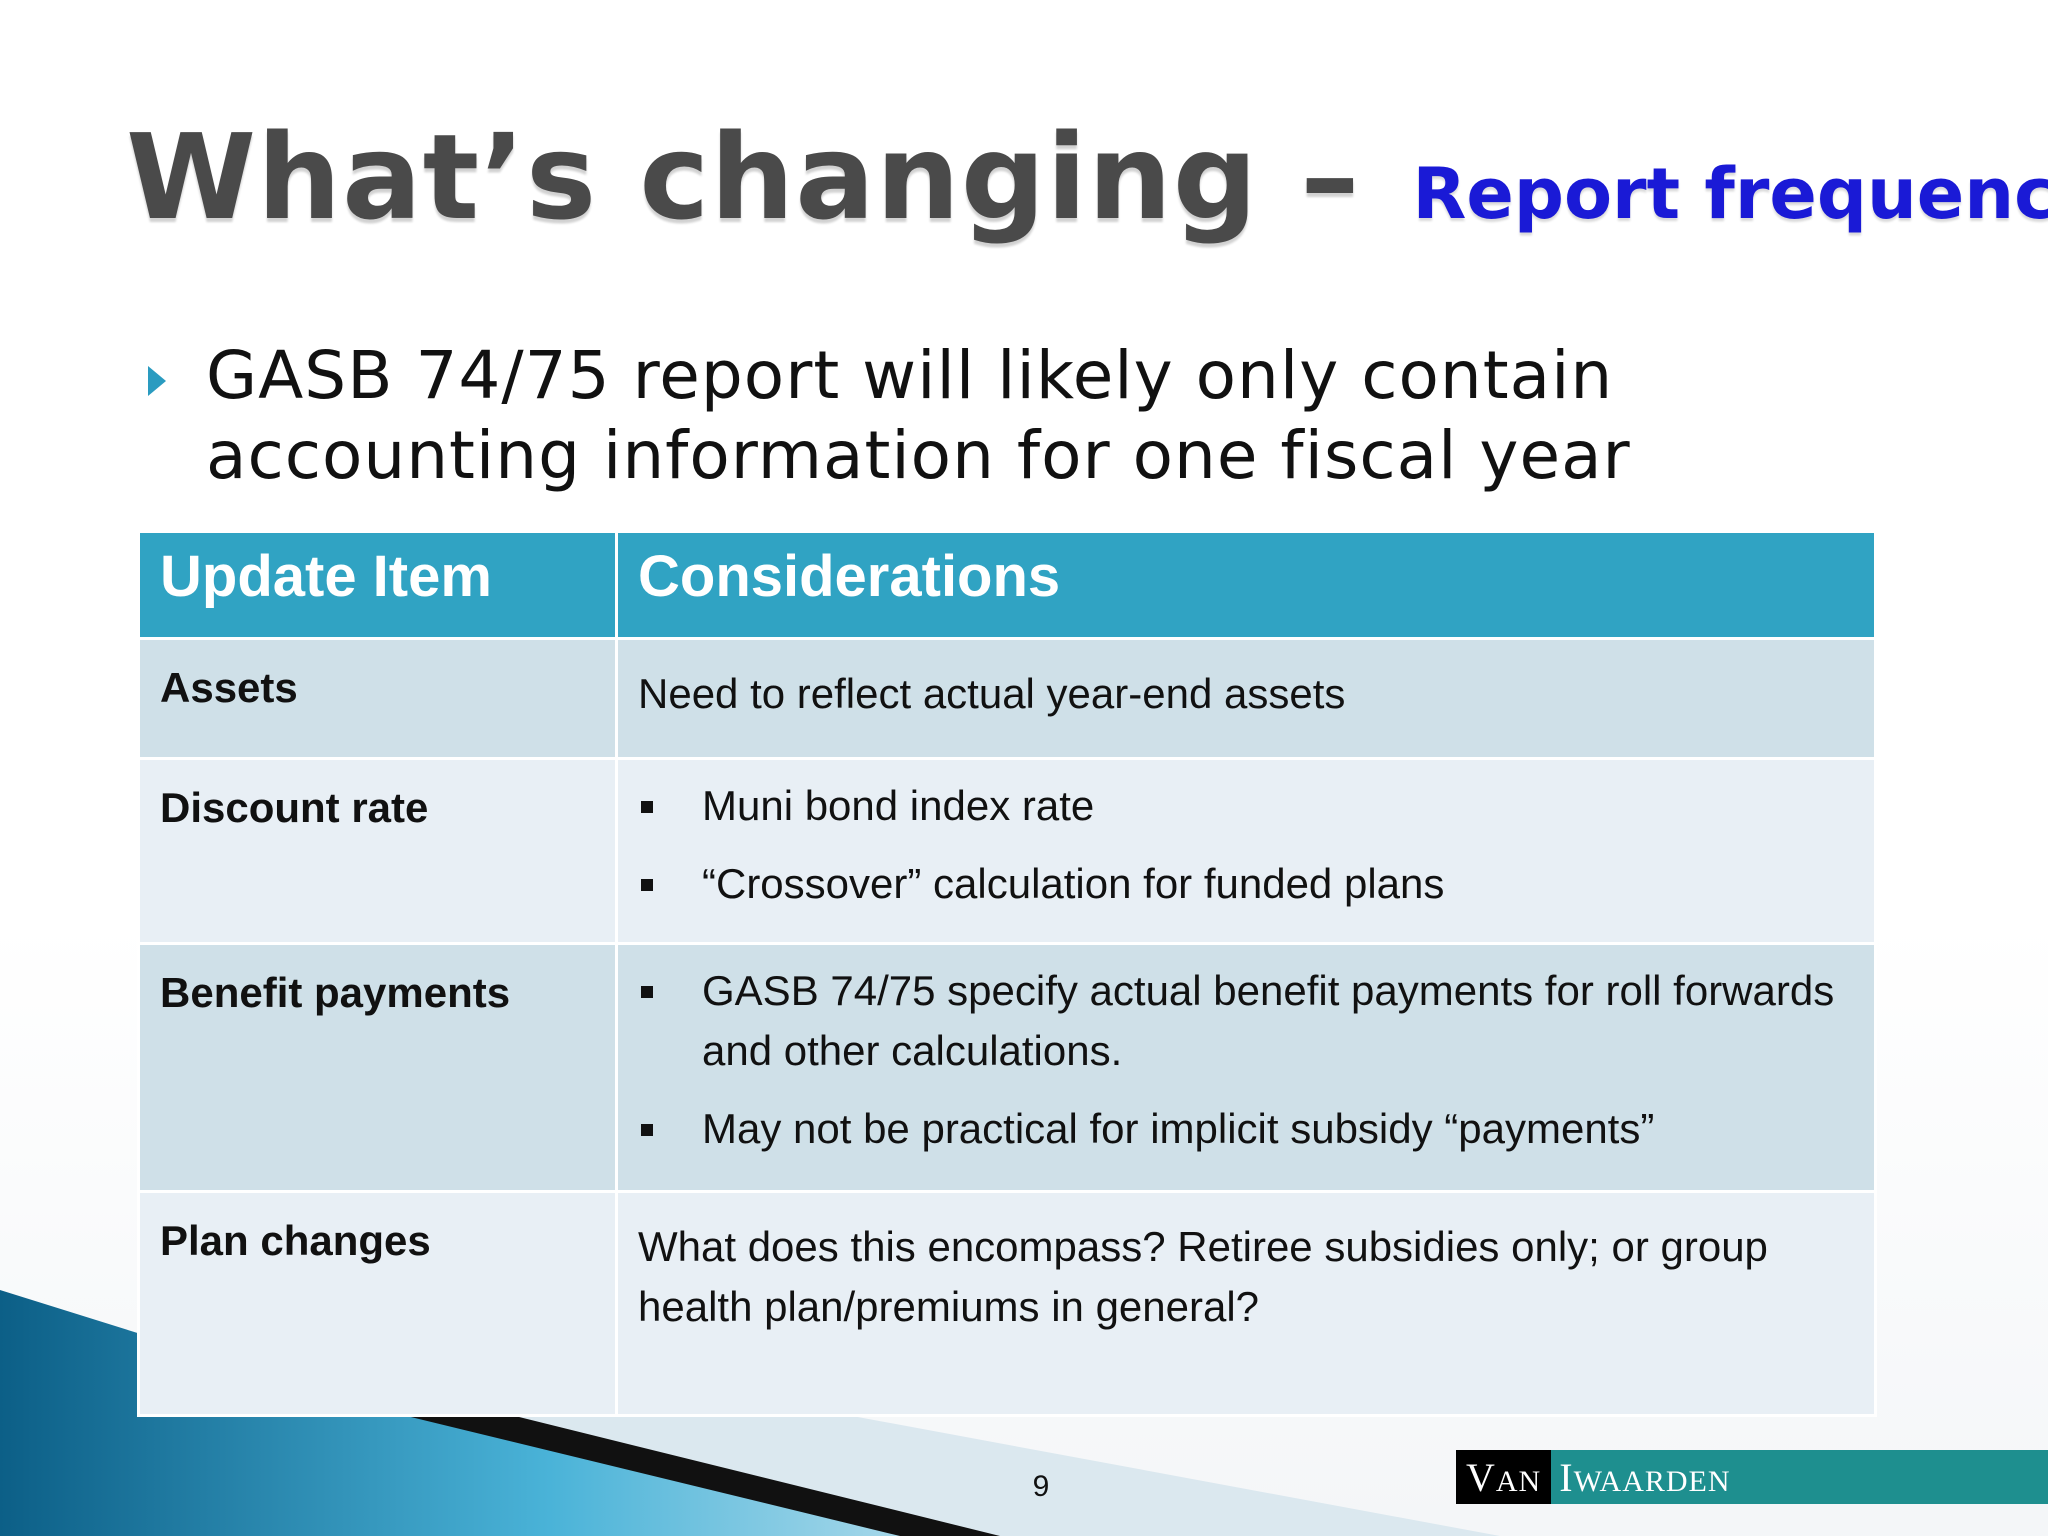 The height and width of the screenshot is (1536, 2048). Describe the element at coordinates (764, 177) in the screenshot. I see `title-main: What’s changing –` at that location.